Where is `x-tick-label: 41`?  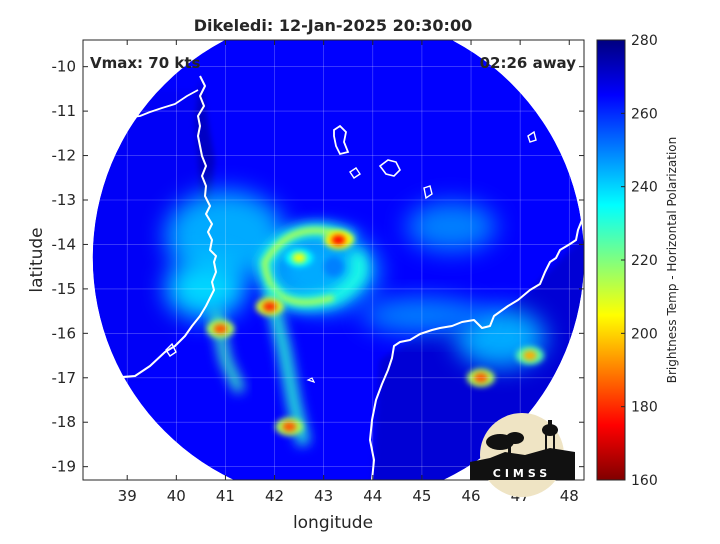
x-tick-label: 41 is located at coordinates (225, 496).